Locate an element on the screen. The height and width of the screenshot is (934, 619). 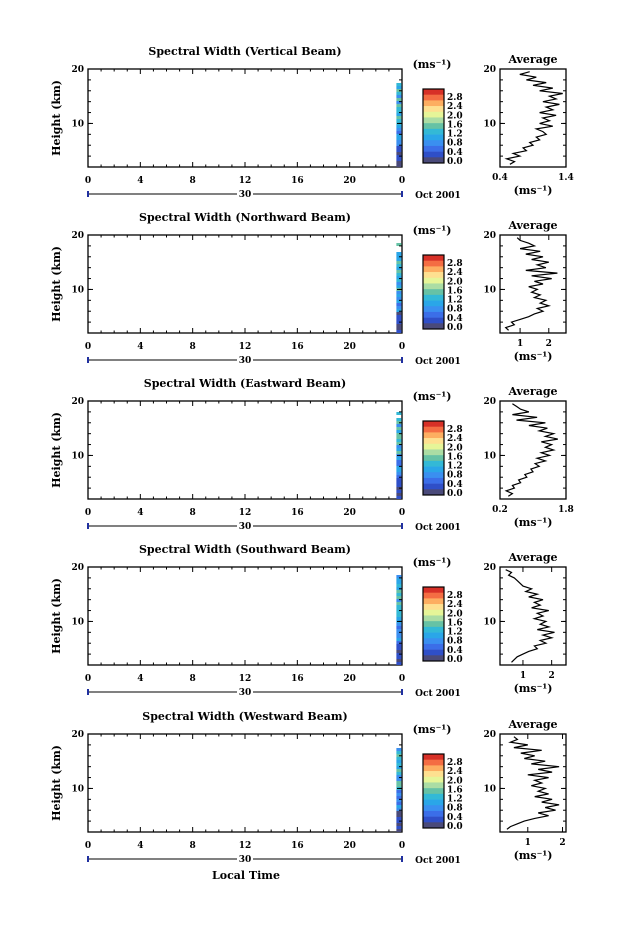
x-tick-label: 12 is located at coordinates (245, 513).